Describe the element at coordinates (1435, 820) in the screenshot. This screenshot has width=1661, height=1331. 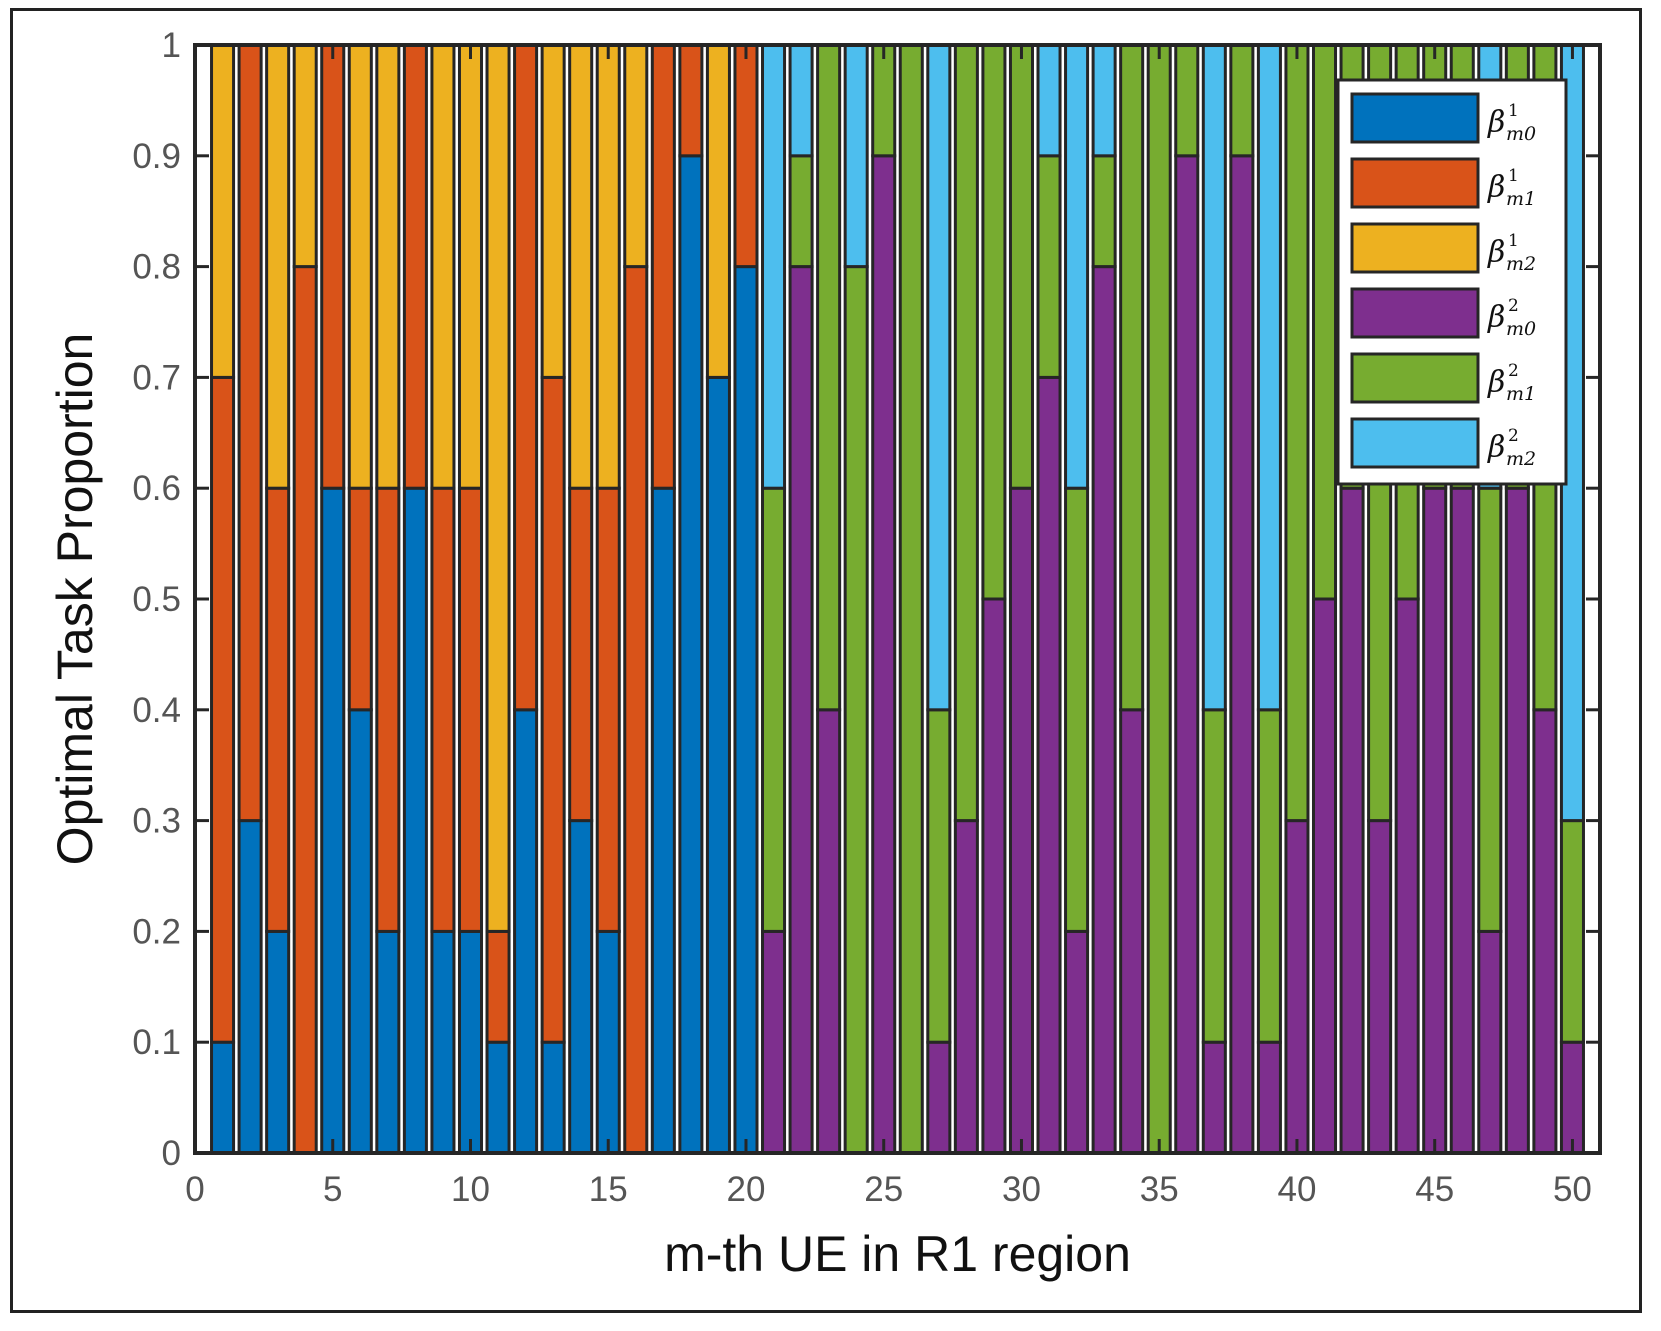
I see `bar-ue45-series4` at that location.